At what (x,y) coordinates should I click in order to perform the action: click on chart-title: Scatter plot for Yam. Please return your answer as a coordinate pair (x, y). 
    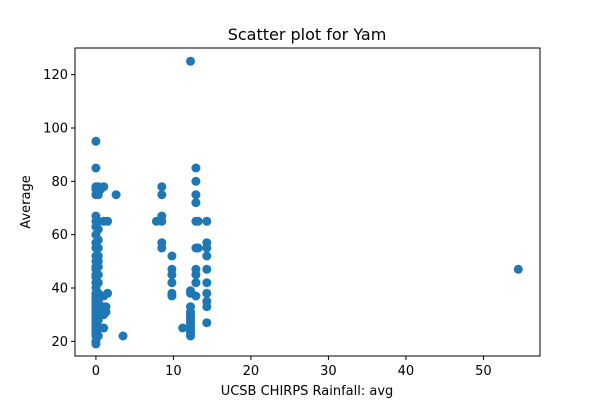
    Looking at the image, I should click on (307, 34).